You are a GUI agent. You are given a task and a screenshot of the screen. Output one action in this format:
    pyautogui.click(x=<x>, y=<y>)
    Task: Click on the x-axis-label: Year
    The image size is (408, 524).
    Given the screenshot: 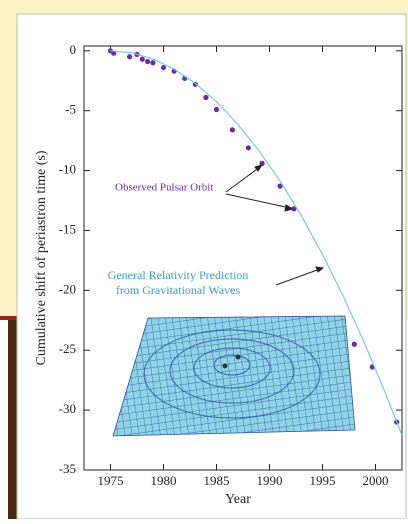 What is the action you would take?
    pyautogui.click(x=238, y=499)
    